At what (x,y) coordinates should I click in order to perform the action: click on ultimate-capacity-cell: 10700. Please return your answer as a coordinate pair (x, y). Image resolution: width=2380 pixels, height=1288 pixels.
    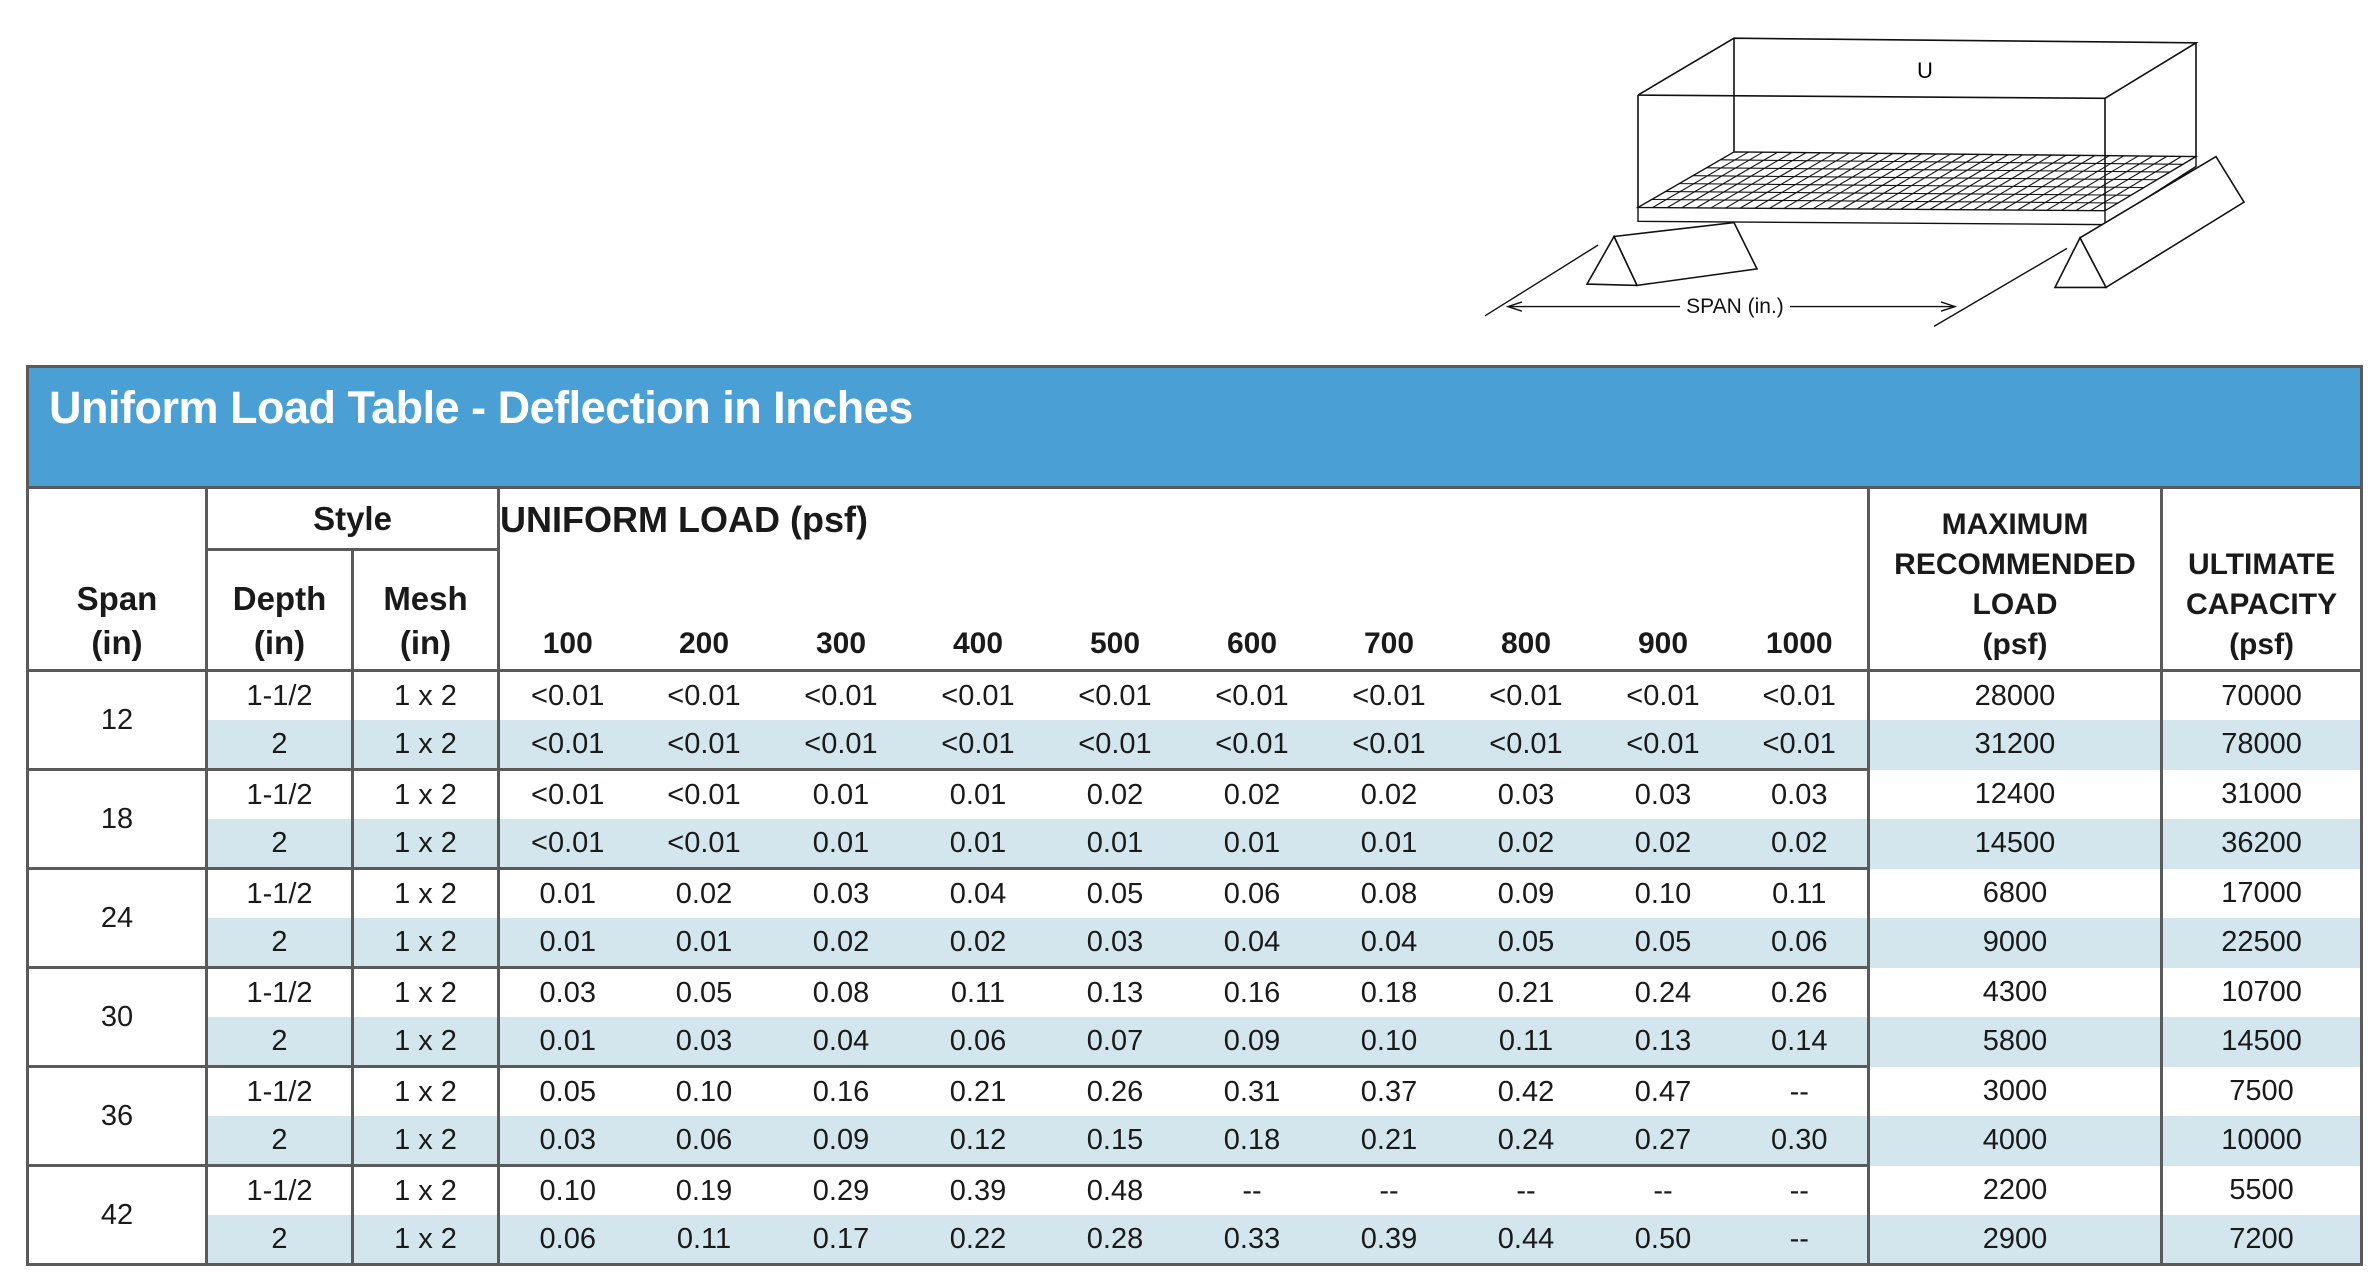
    Looking at the image, I should click on (2262, 992).